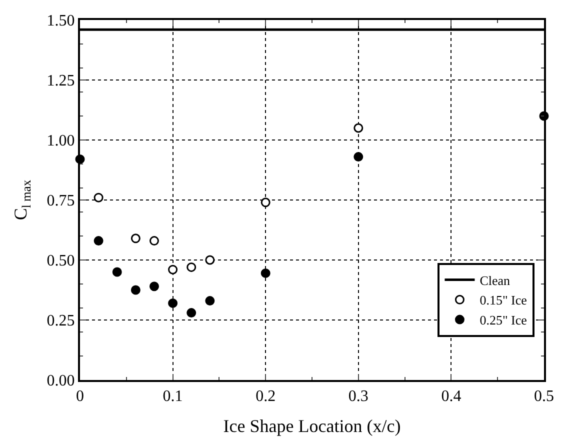 The image size is (566, 445). What do you see at coordinates (504, 300) in the screenshot?
I see `legend-label: 0.15" Ice` at bounding box center [504, 300].